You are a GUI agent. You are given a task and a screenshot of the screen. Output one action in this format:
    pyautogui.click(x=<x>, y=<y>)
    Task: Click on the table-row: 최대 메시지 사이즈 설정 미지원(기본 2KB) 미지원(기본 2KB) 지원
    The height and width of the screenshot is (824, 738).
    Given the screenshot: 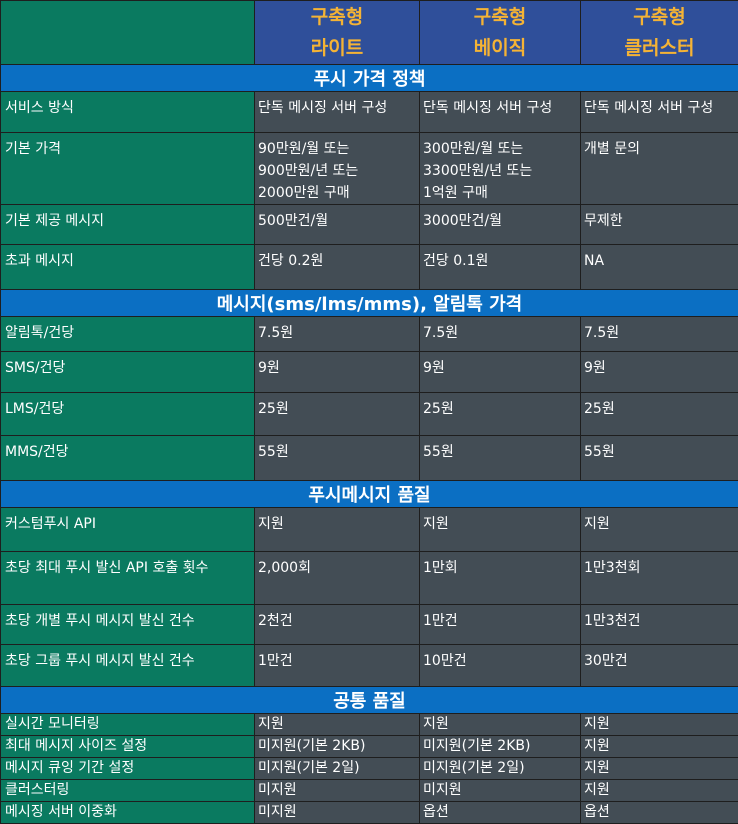 What is the action you would take?
    pyautogui.click(x=369, y=747)
    